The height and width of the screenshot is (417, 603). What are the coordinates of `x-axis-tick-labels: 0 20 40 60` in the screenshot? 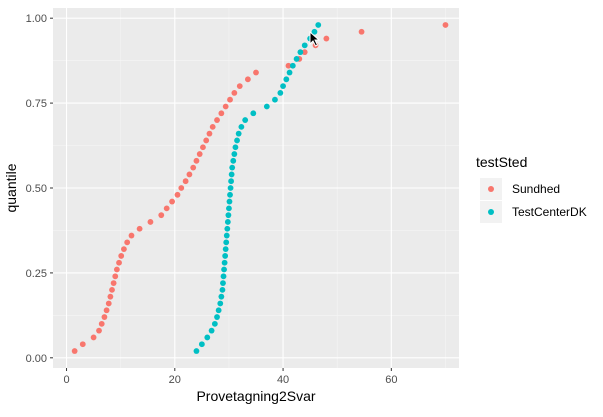 It's located at (230, 380).